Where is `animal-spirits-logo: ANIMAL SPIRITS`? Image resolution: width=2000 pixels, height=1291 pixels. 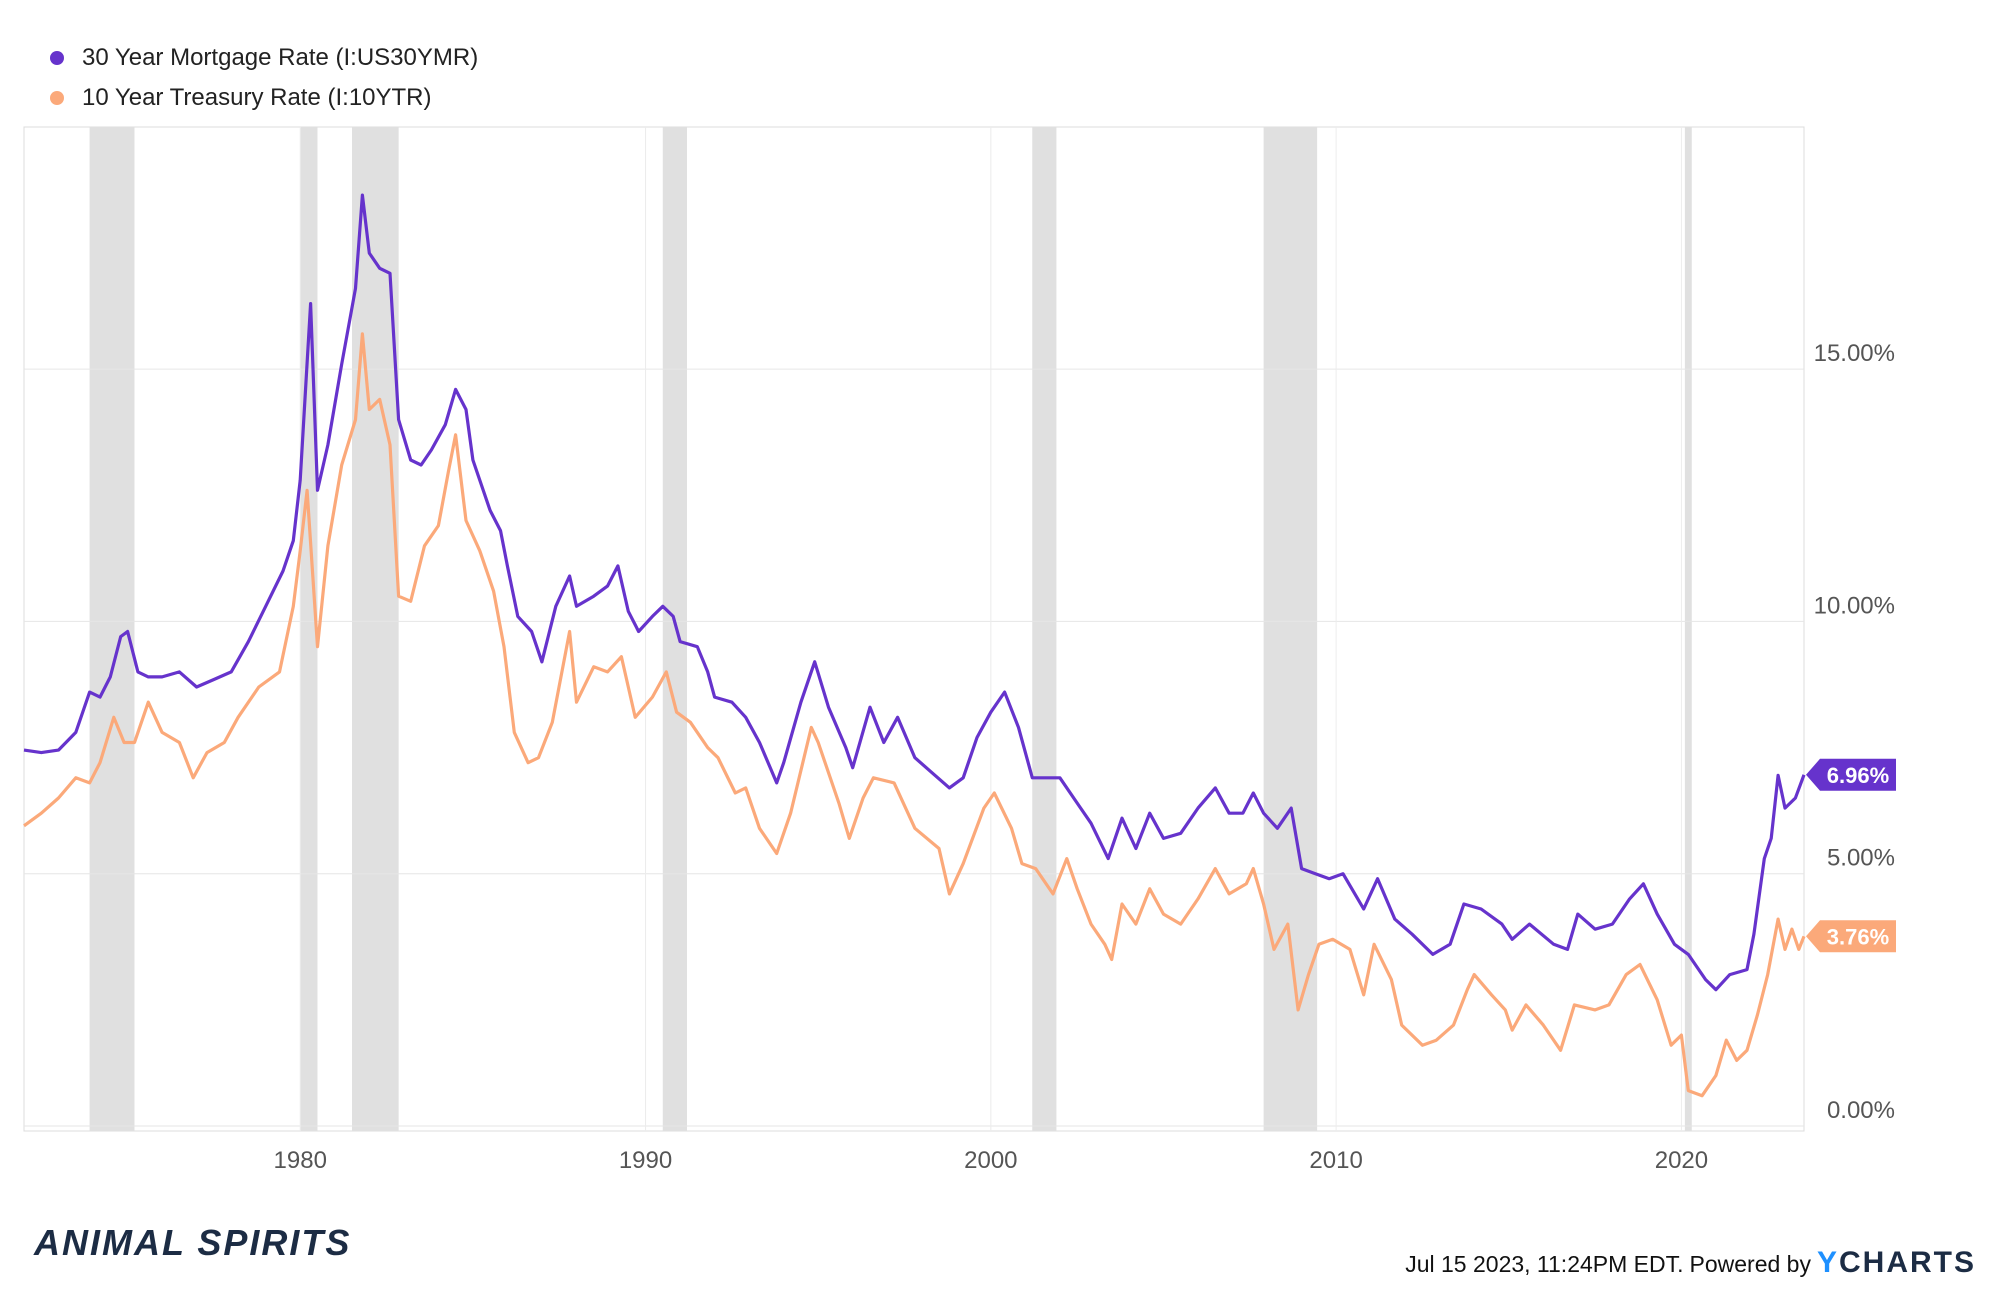 animal-spirits-logo: ANIMAL SPIRITS is located at coordinates (193, 1242).